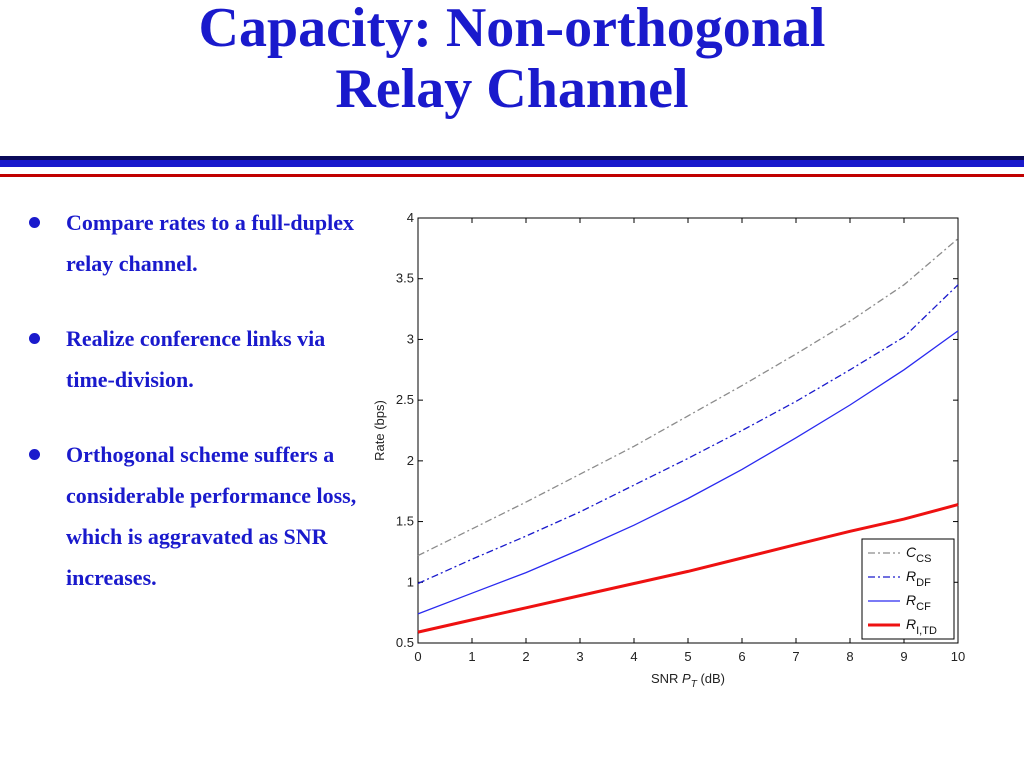  I want to click on y-axis-label: Rate (bps), so click(379, 430).